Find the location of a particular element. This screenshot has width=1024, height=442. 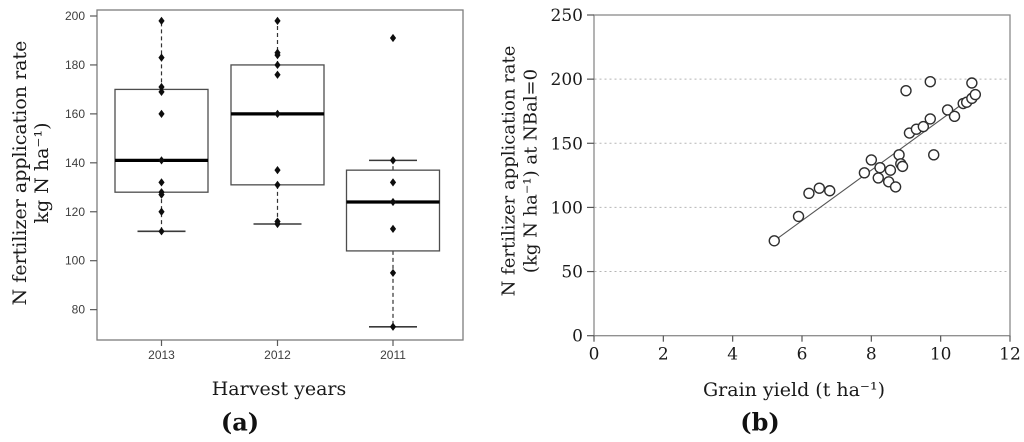

panel-b-y-axis-label-line2: (kg N ha⁻¹) at NBal=0 is located at coordinates (531, 171).